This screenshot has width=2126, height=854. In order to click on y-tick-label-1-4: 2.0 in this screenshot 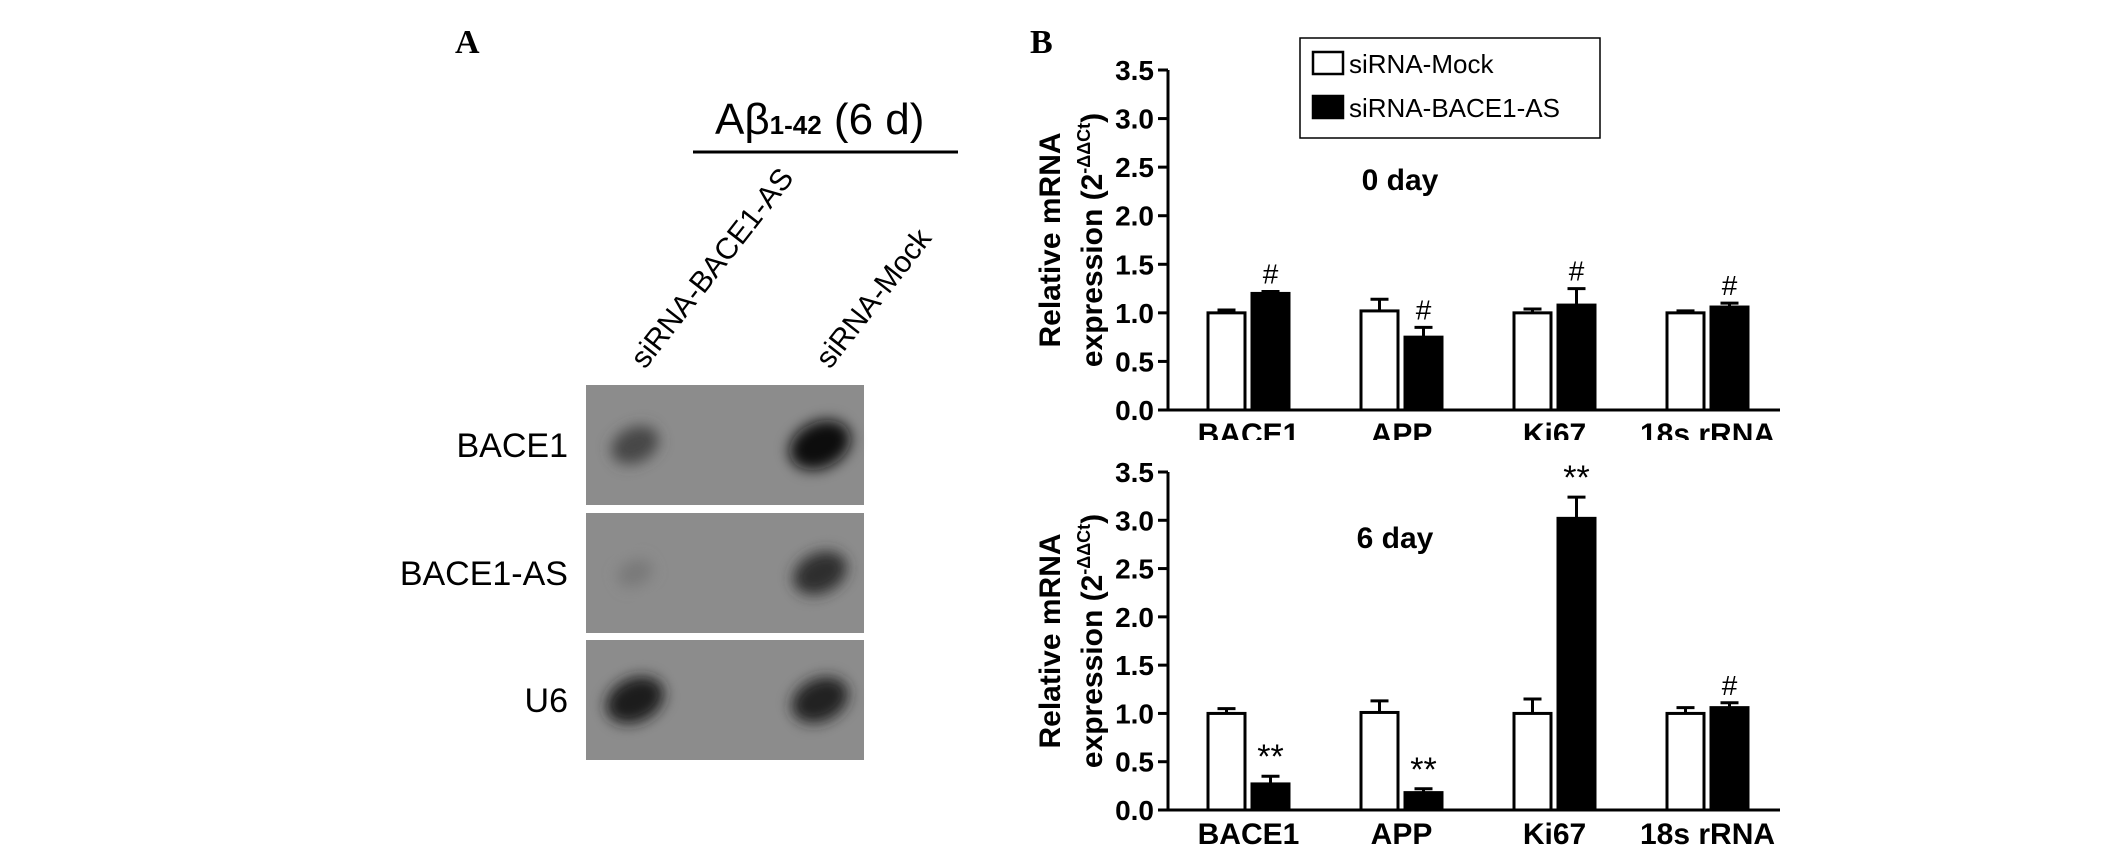, I will do `click(1134, 617)`.